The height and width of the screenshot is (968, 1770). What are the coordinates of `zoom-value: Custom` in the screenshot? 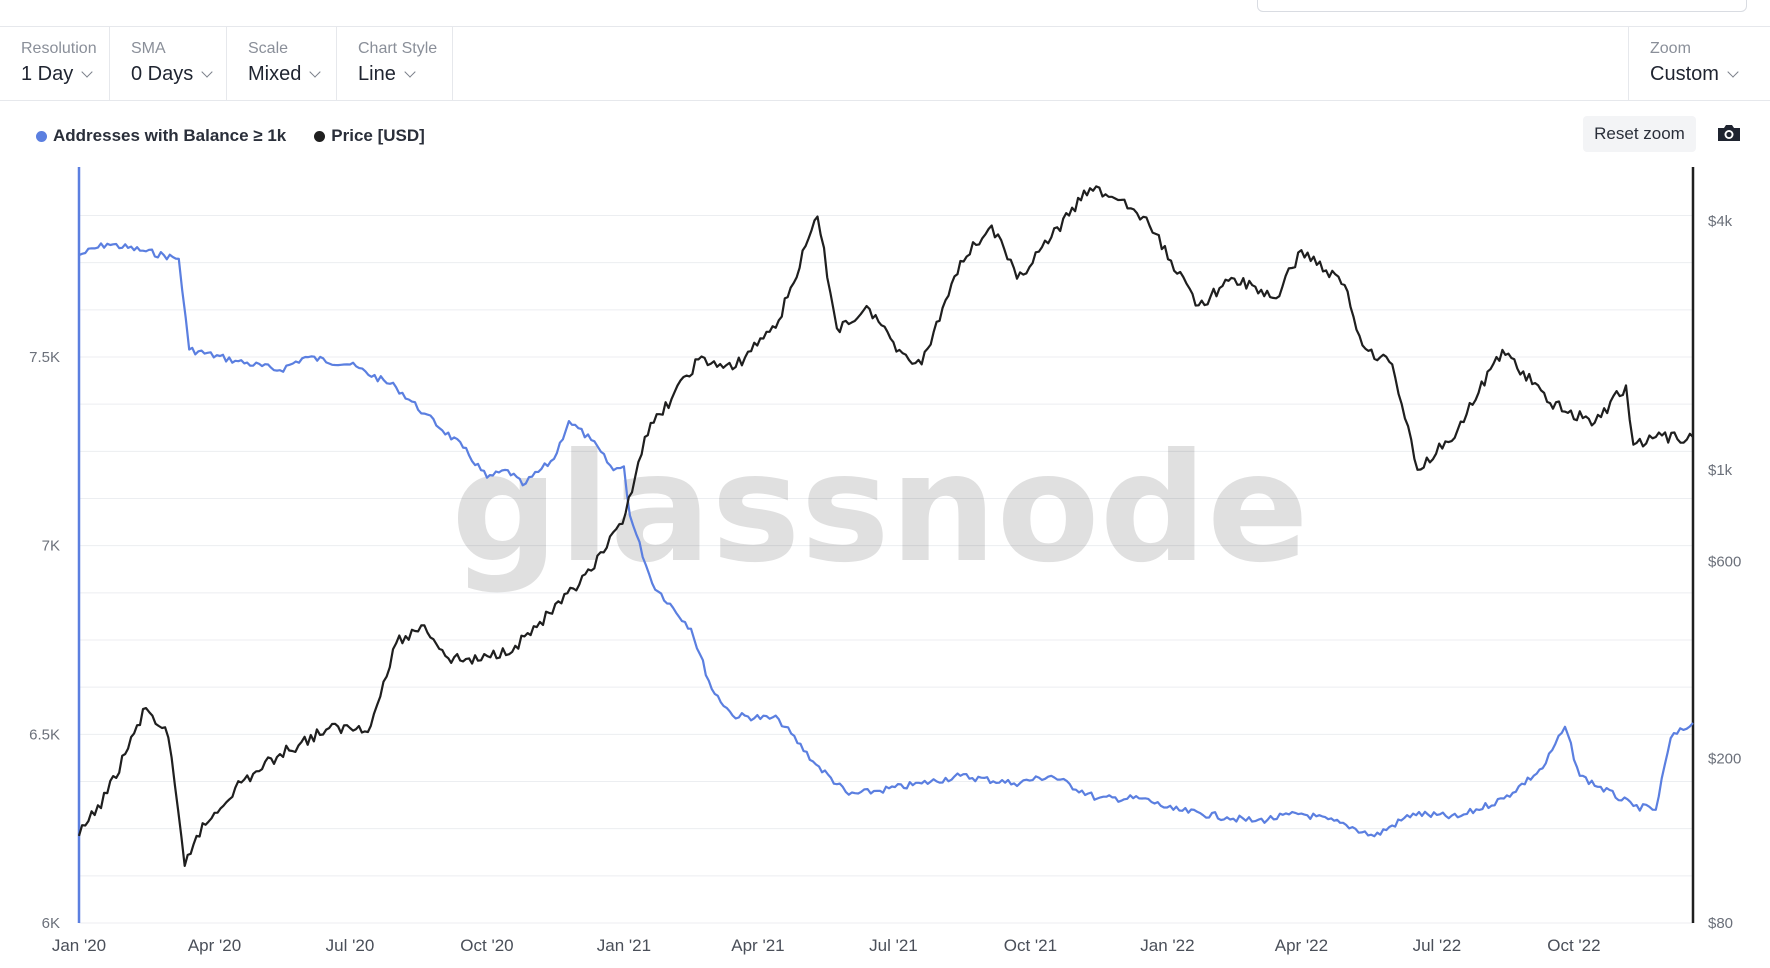 It's located at (1684, 74).